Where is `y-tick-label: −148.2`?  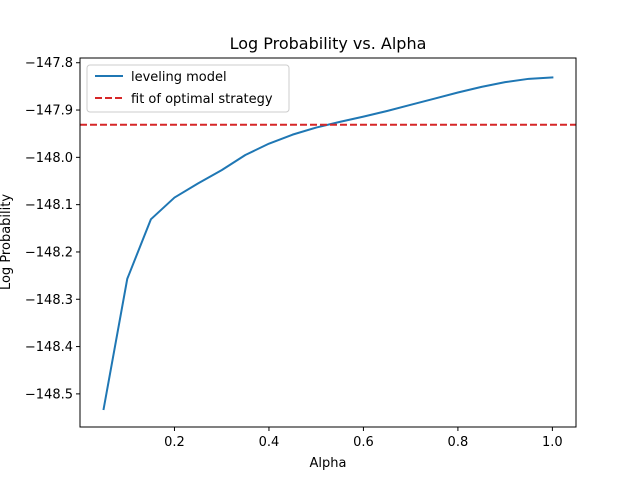 y-tick-label: −148.2 is located at coordinates (49, 252).